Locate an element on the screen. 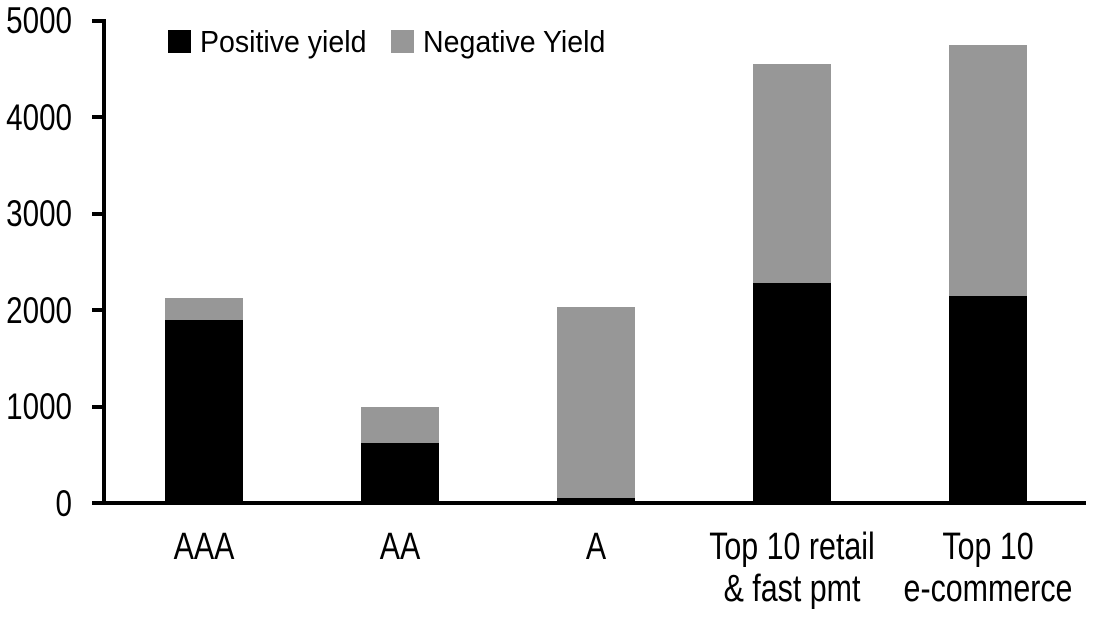 The width and height of the screenshot is (1102, 618). x-axis-line is located at coordinates (594, 503).